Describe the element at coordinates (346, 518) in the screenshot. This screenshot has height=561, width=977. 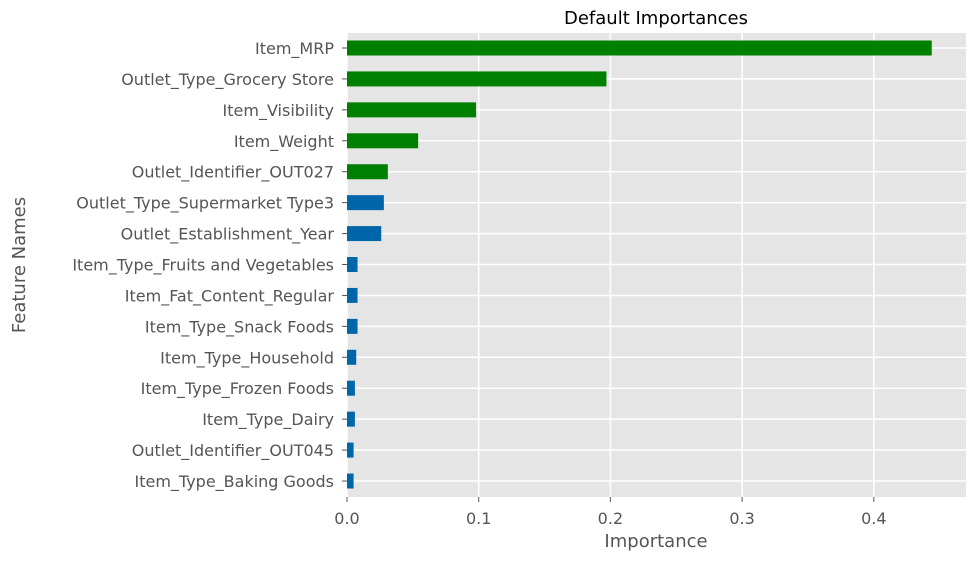
I see `x-tick-label: 0.0` at that location.